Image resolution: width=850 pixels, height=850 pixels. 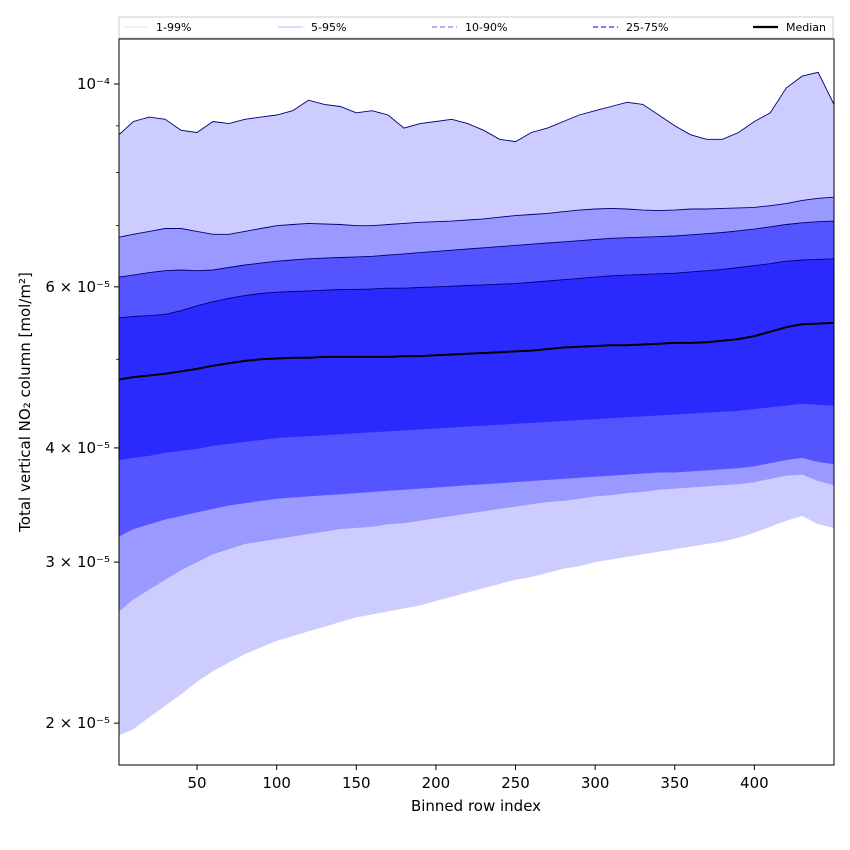 I want to click on x-tick-label: 350, so click(x=674, y=783).